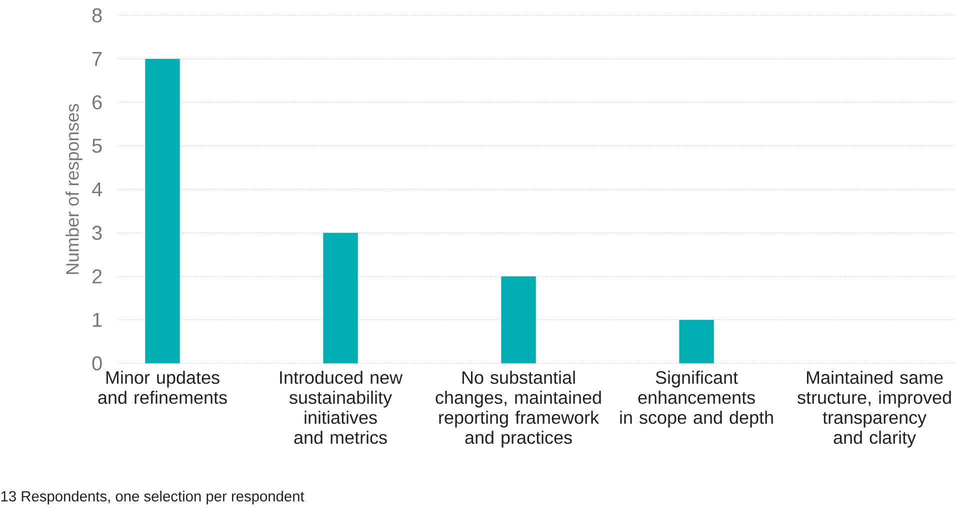 This screenshot has width=964, height=510. What do you see at coordinates (74, 189) in the screenshot?
I see `y-axis-title: Number of responses` at bounding box center [74, 189].